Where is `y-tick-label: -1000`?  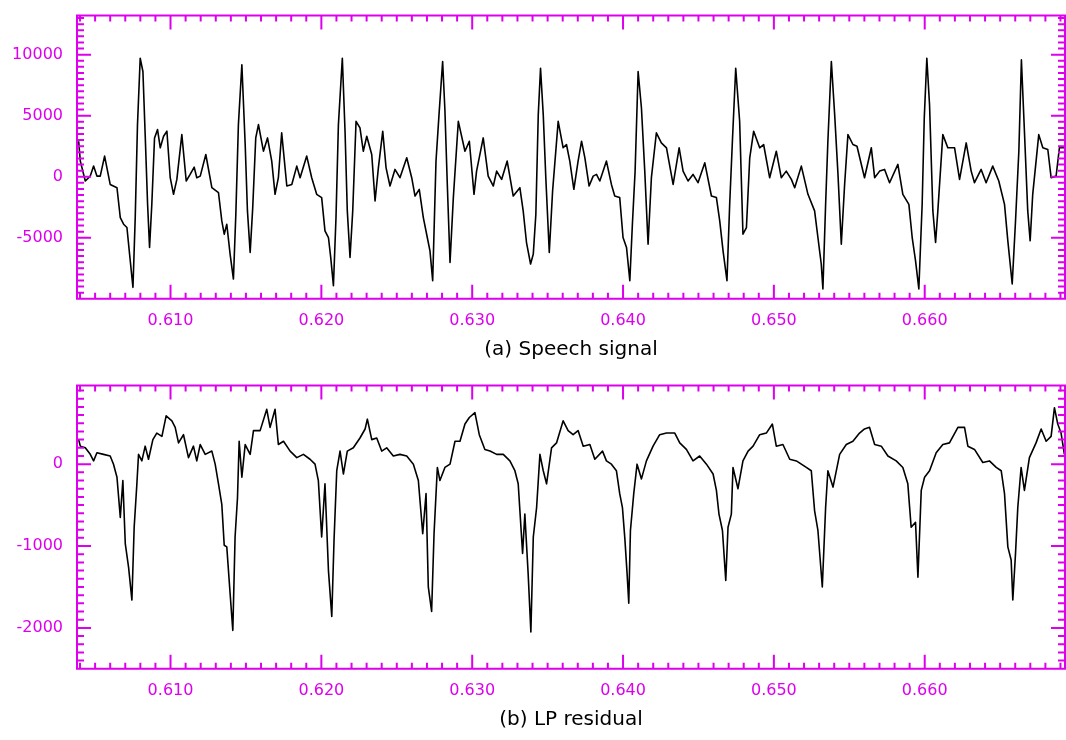 y-tick-label: -1000 is located at coordinates (39, 545).